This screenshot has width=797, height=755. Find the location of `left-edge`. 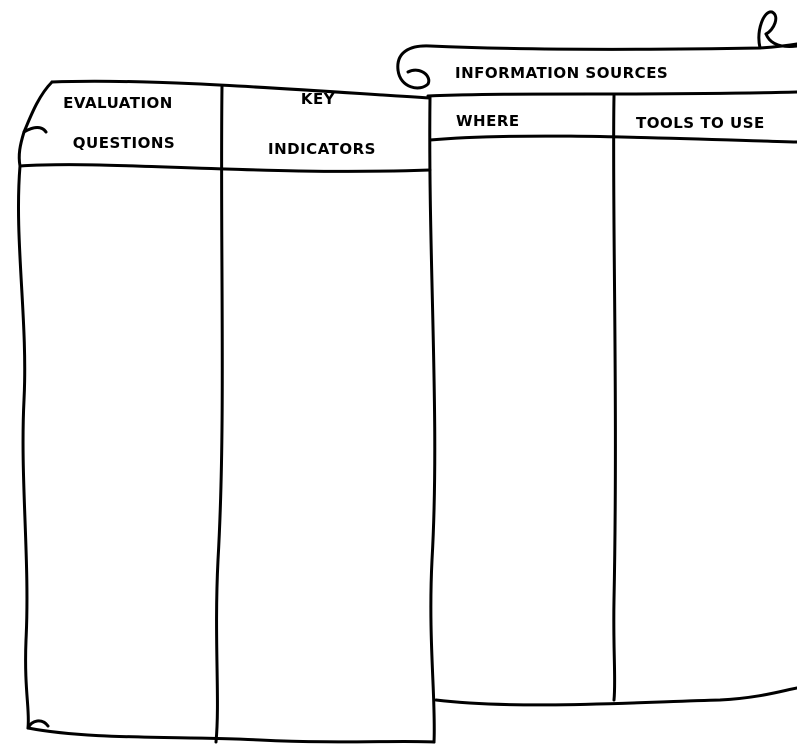

left-edge is located at coordinates (23, 447).